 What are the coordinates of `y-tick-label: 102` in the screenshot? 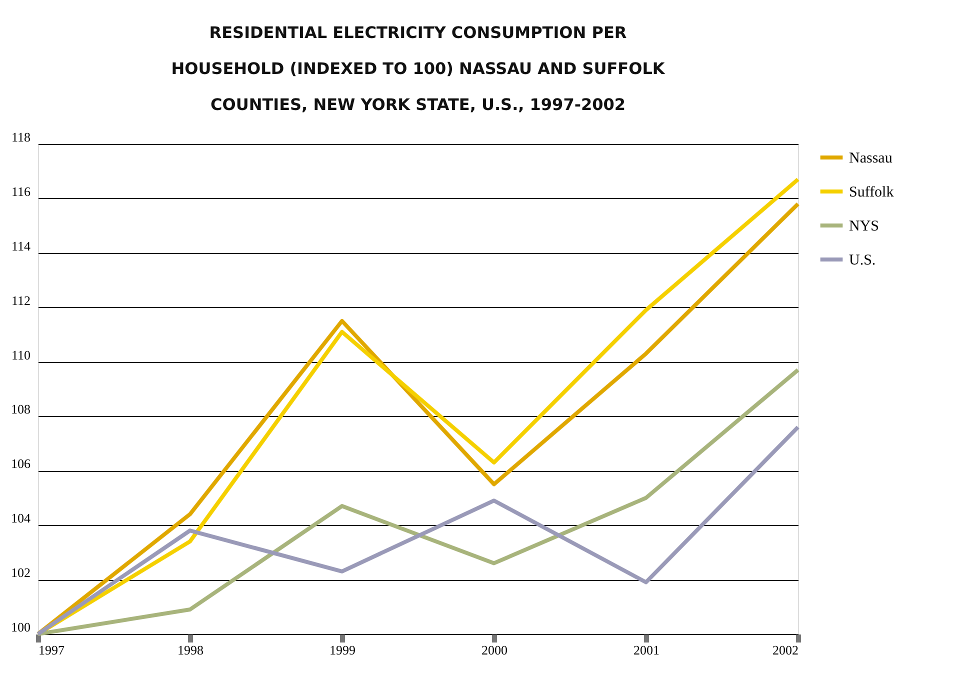 It's located at (20, 572).